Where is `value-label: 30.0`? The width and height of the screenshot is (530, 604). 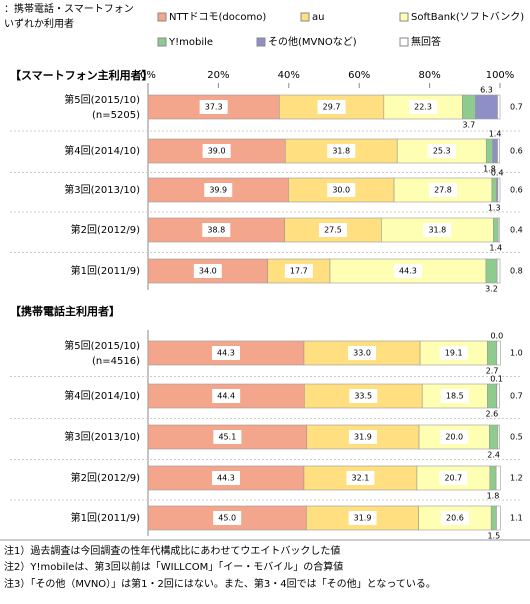
value-label: 30.0 is located at coordinates (341, 190).